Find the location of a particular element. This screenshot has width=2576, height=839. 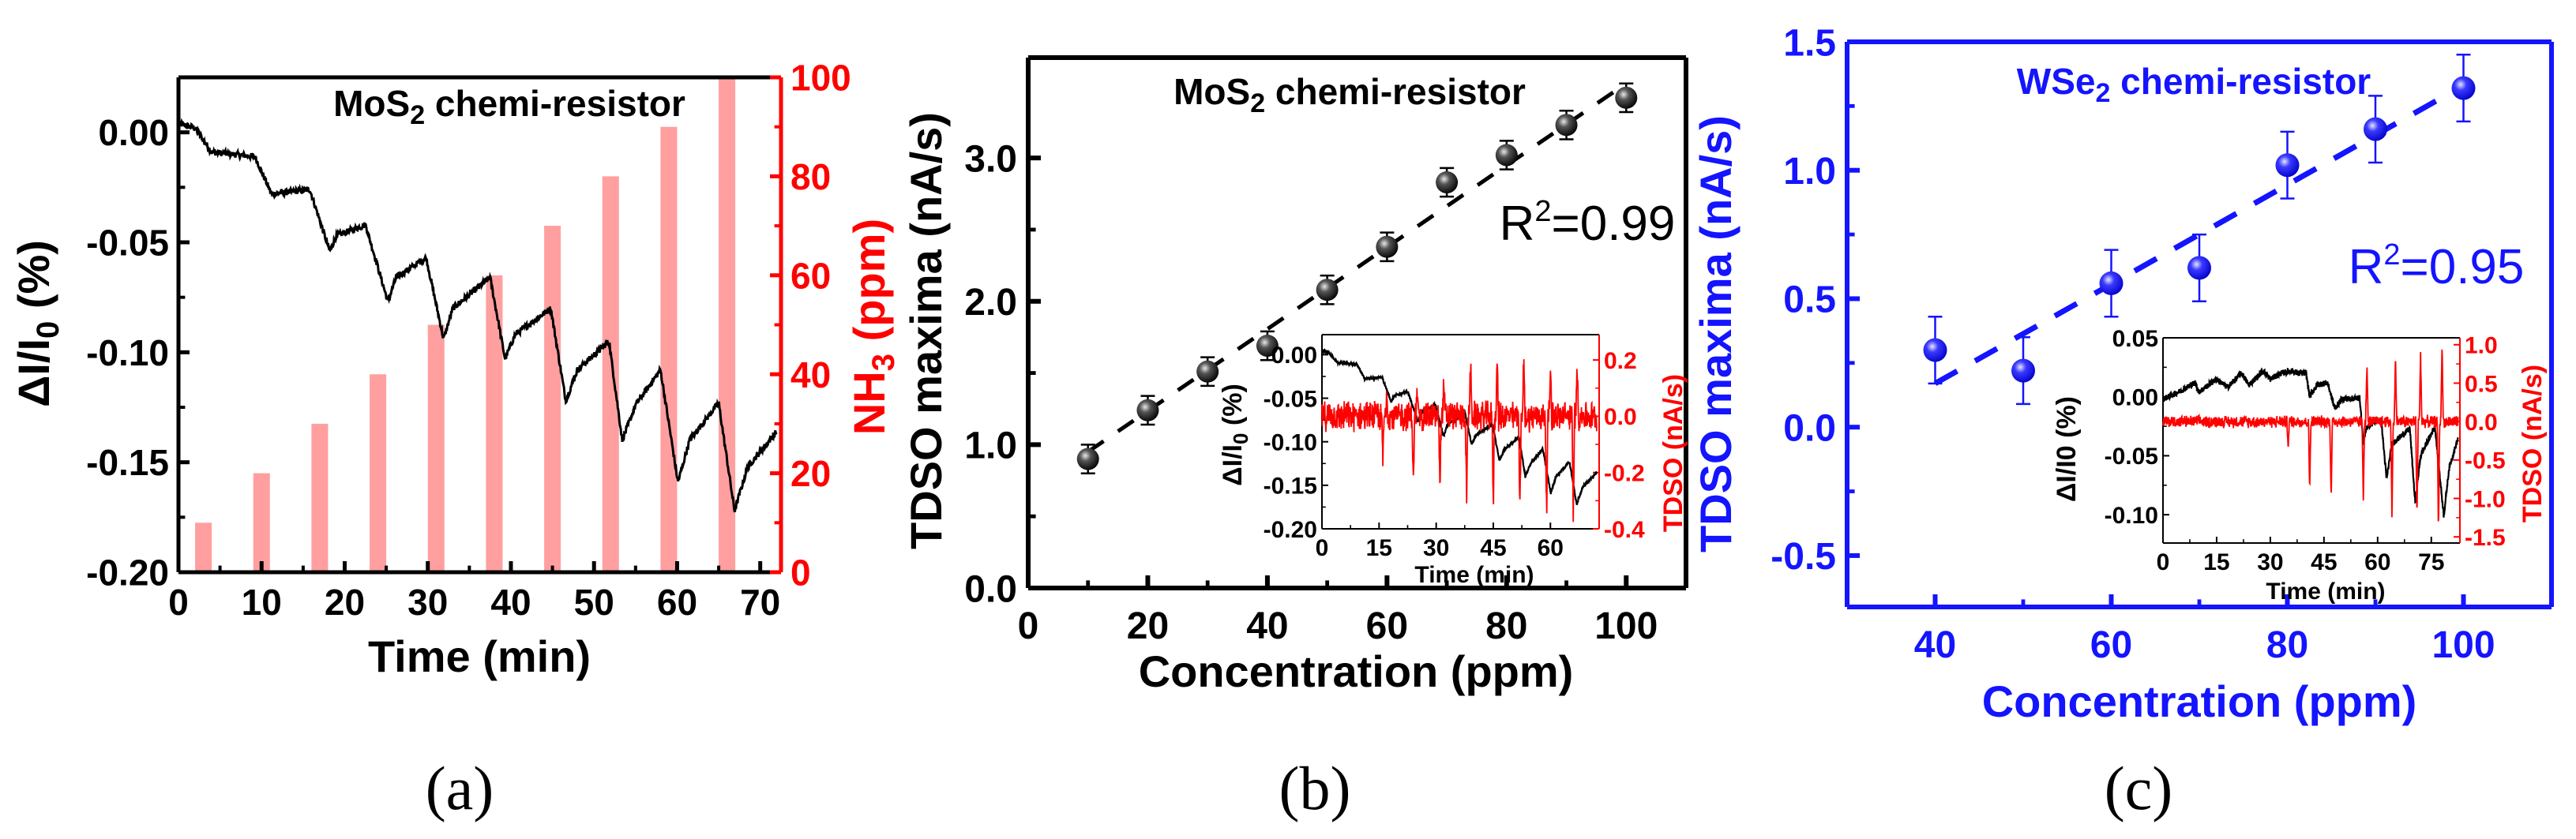

y2-tick-label: 0 is located at coordinates (800, 573).